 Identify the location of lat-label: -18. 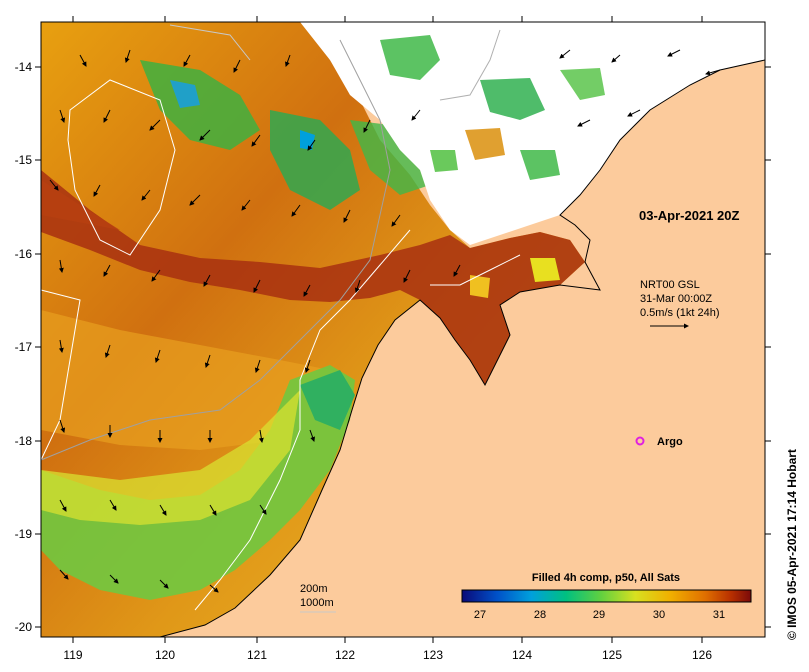
(24, 441).